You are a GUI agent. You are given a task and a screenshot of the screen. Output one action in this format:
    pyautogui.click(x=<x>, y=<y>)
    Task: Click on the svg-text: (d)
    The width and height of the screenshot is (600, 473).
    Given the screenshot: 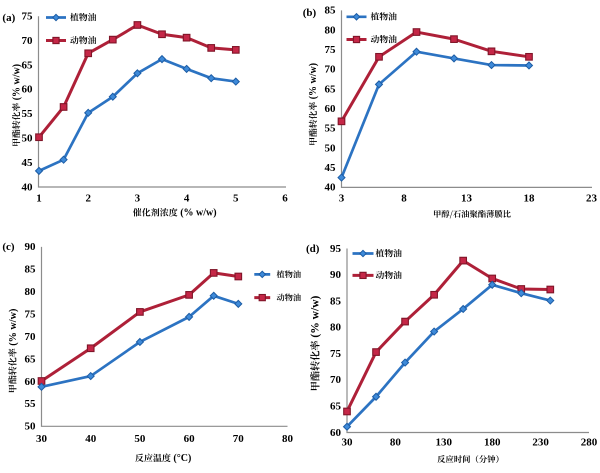 What is the action you would take?
    pyautogui.click(x=313, y=249)
    